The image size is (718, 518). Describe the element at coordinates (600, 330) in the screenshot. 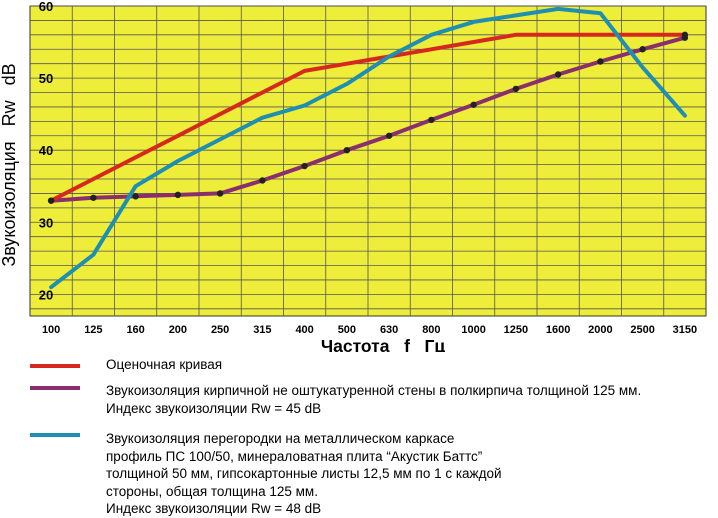

I see `x-tick-label: 2000` at that location.